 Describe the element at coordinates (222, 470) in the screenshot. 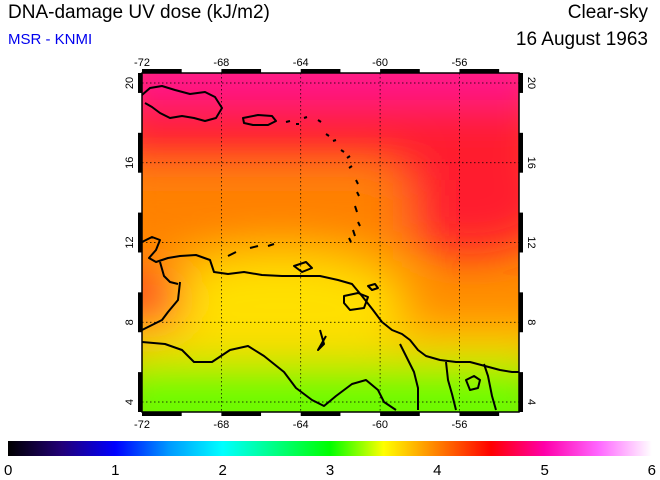

I see `colorbar-tick-label: 2` at that location.